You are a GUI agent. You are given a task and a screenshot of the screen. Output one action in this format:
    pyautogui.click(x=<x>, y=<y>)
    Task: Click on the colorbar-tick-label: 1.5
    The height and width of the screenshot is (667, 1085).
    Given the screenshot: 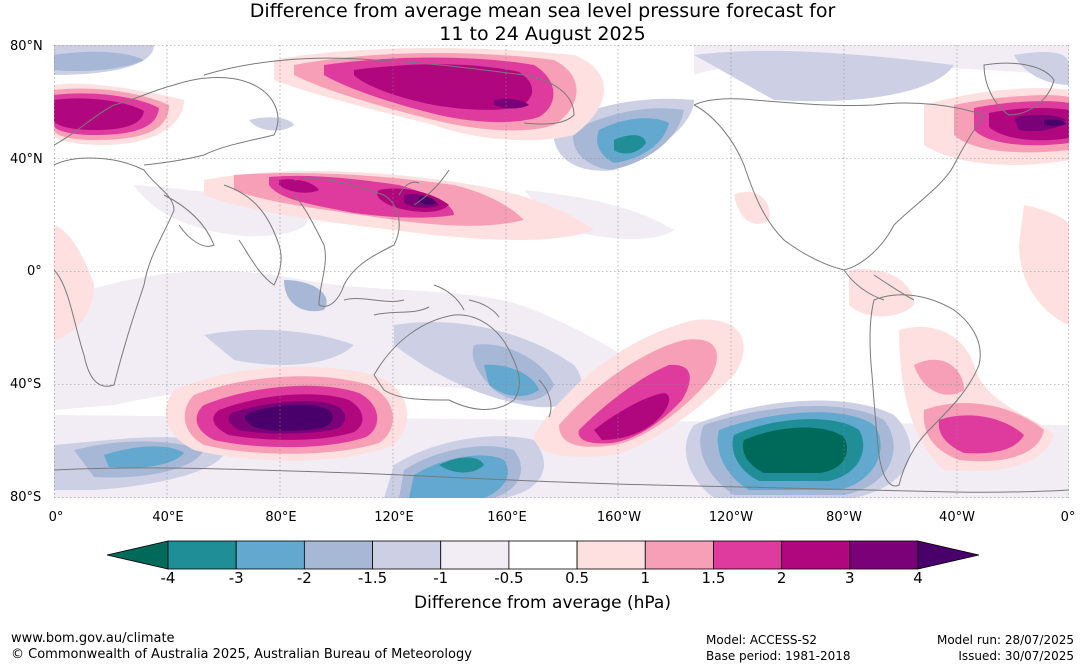 What is the action you would take?
    pyautogui.click(x=713, y=578)
    